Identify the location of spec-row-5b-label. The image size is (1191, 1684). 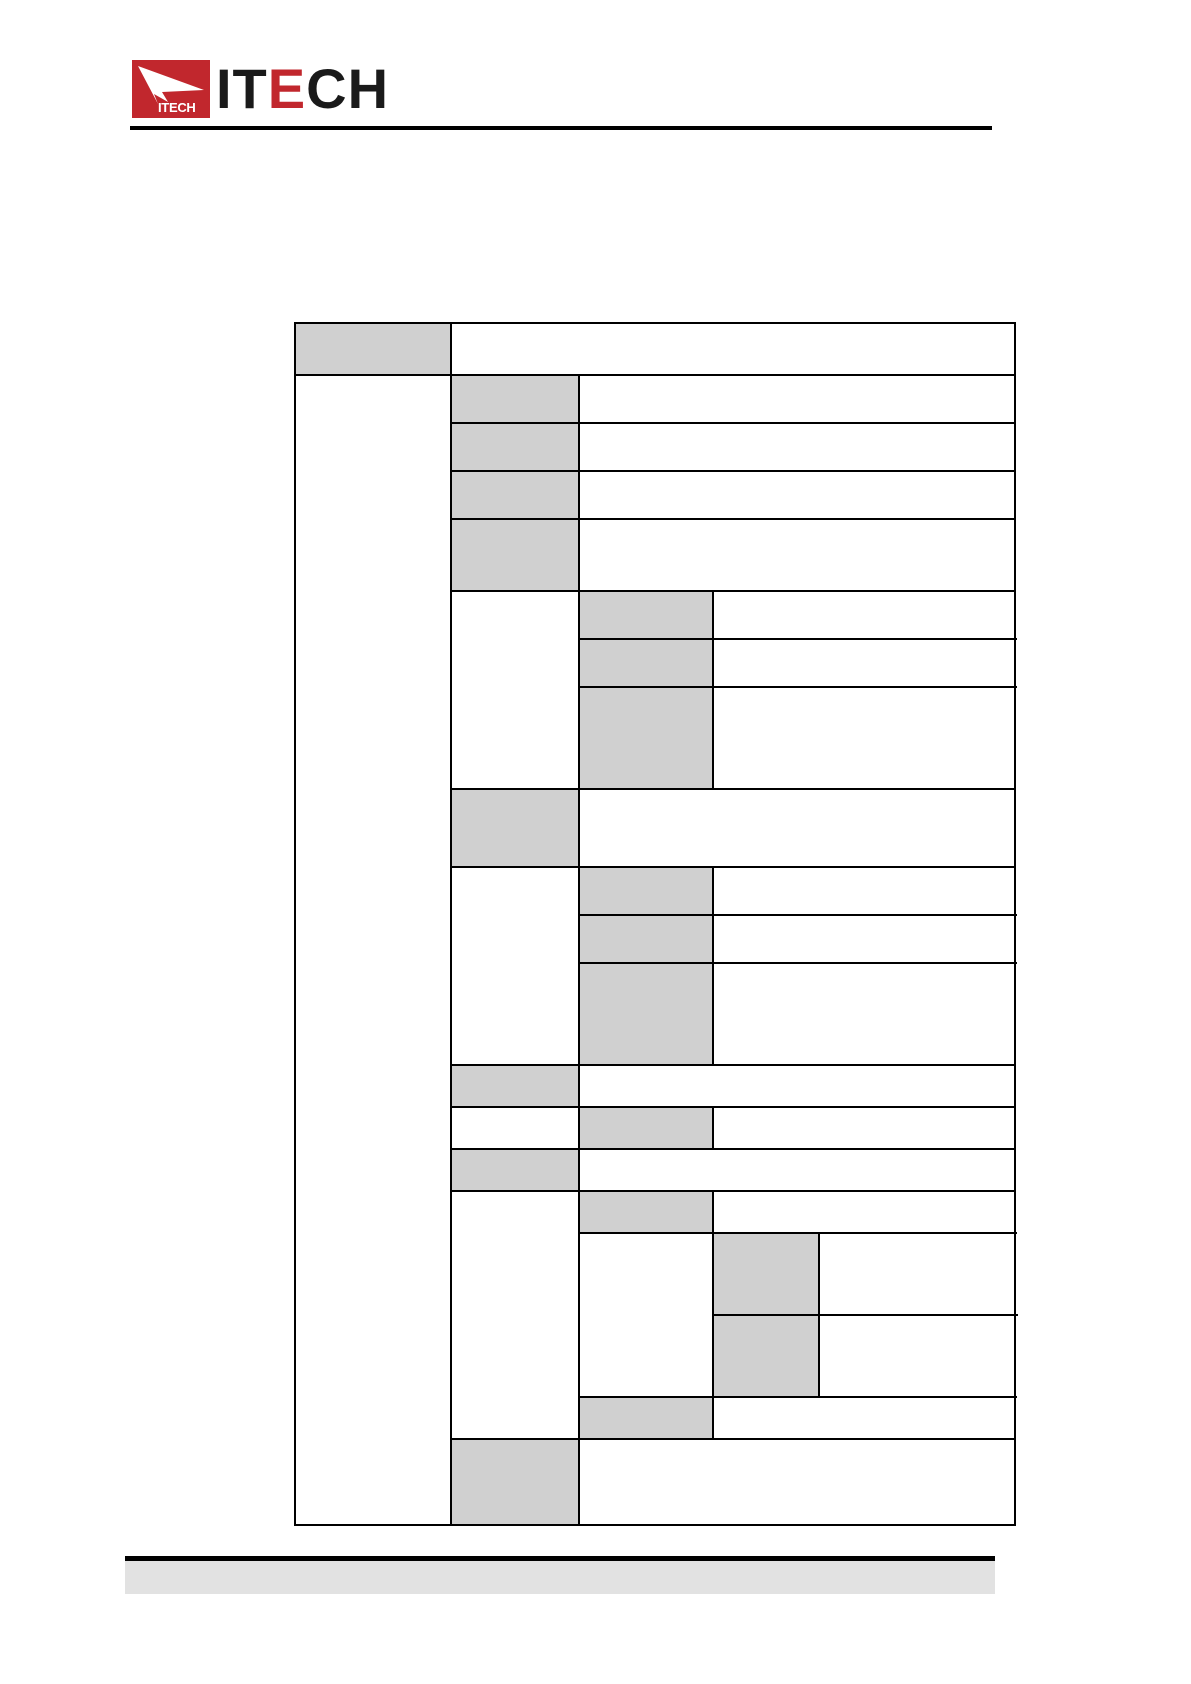
(647, 663).